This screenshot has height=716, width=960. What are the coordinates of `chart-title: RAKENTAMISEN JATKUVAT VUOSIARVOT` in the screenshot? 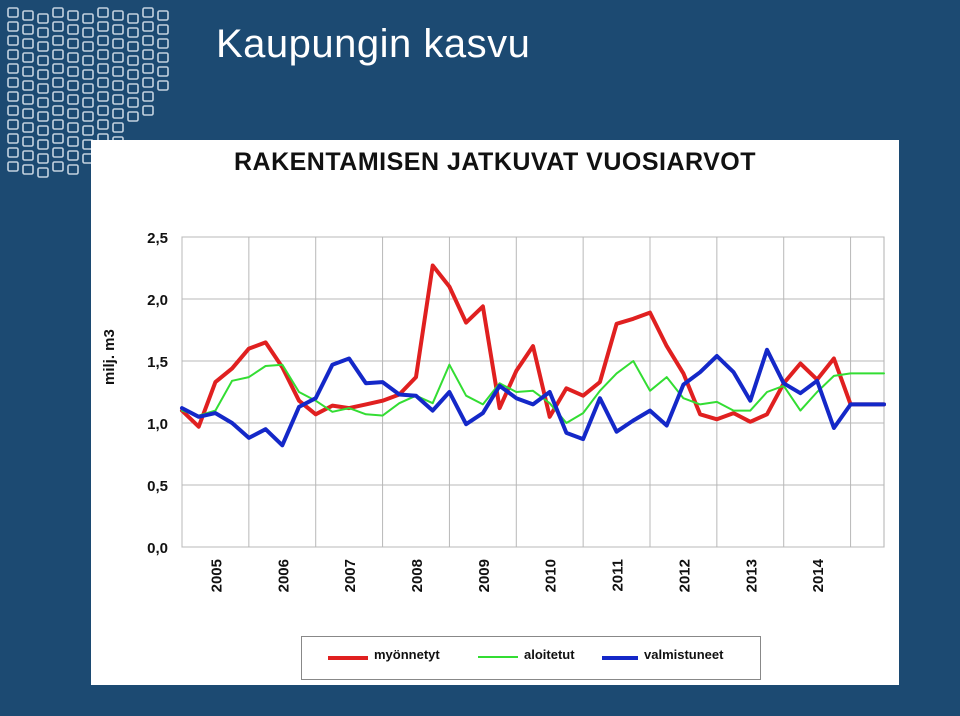 It's located at (495, 162).